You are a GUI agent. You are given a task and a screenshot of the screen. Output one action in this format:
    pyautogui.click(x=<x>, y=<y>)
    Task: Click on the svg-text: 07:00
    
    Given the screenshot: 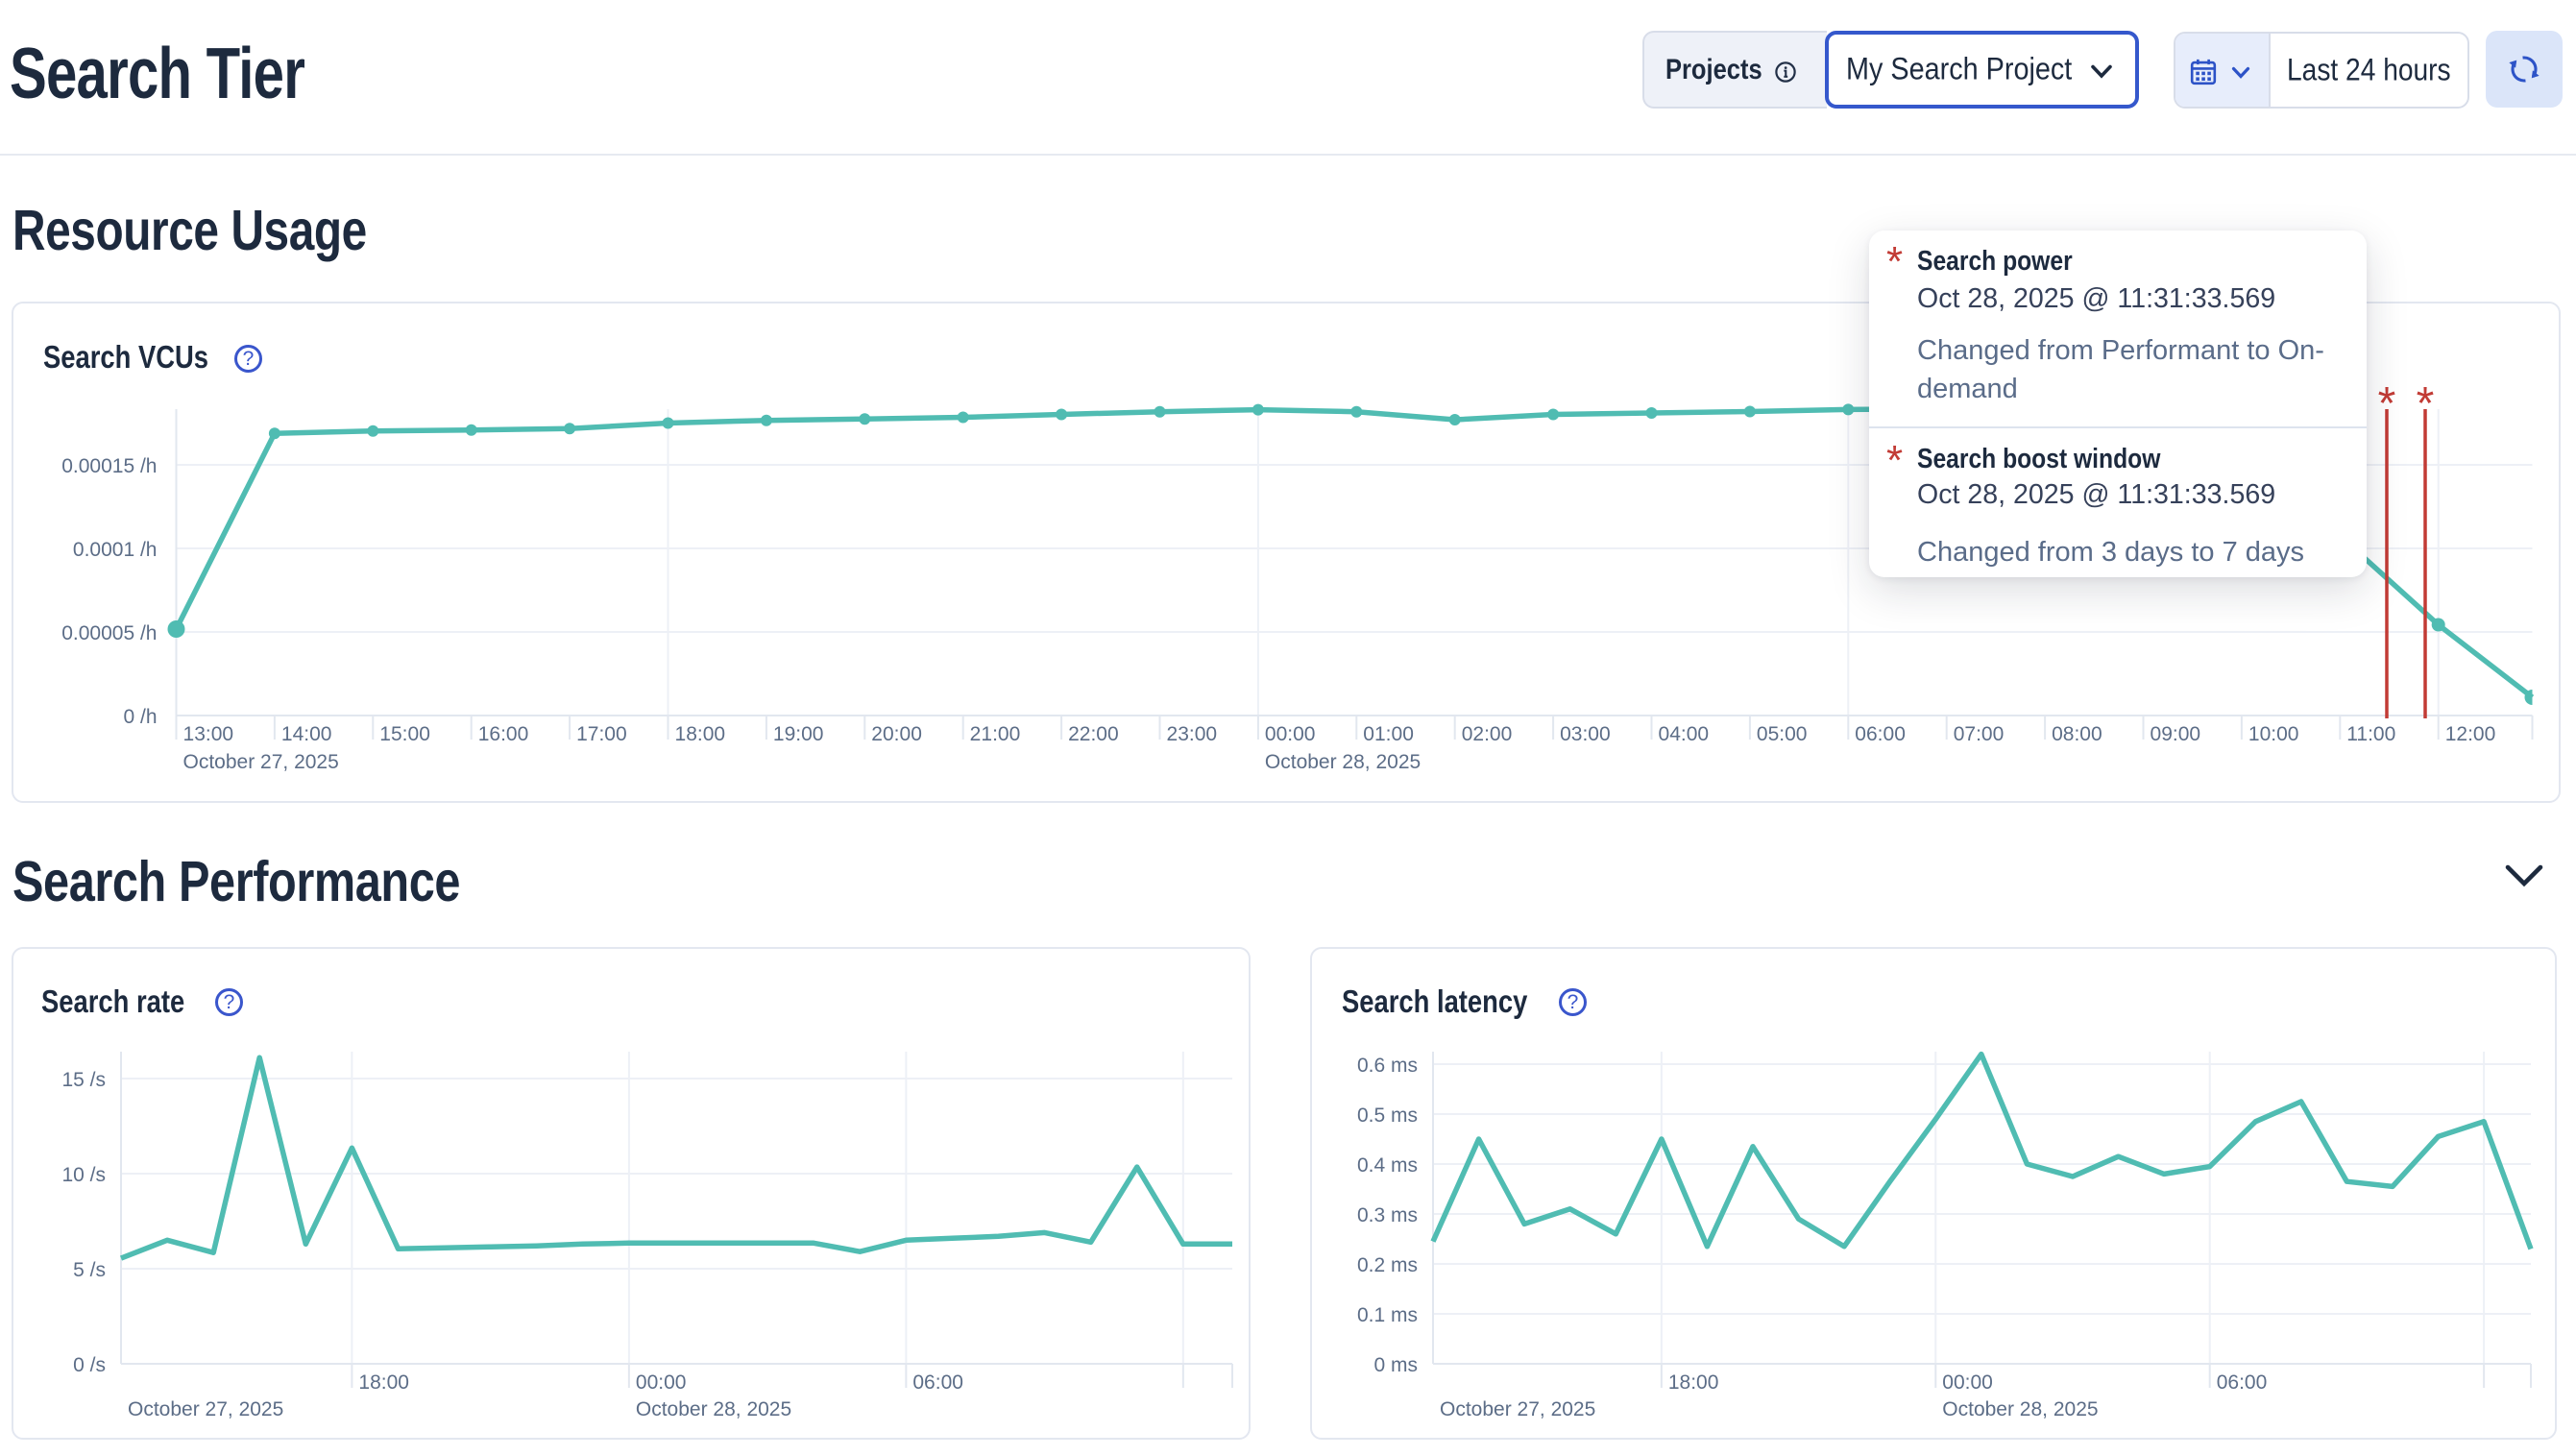 What is the action you would take?
    pyautogui.click(x=1979, y=734)
    